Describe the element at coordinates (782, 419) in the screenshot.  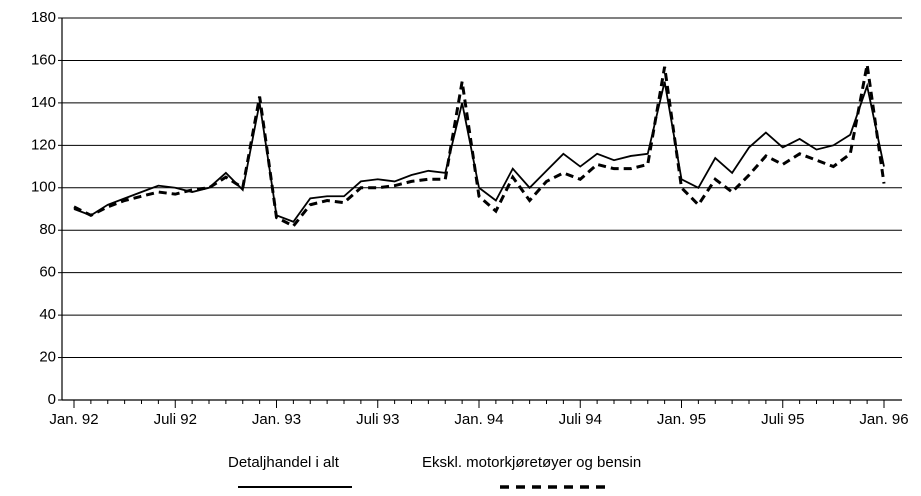
I see `x-tick-label: Juli 95` at that location.